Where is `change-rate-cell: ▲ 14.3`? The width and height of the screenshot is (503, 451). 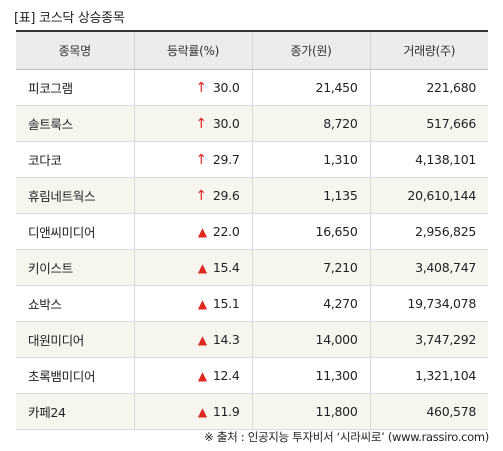 change-rate-cell: ▲ 14.3 is located at coordinates (192, 339).